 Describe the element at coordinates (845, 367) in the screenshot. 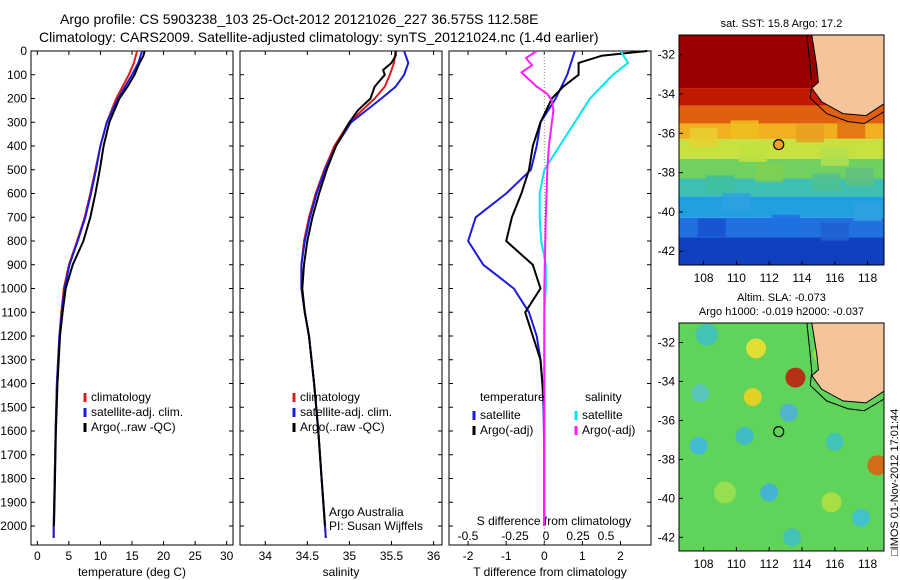

I see `shelf-contour` at that location.